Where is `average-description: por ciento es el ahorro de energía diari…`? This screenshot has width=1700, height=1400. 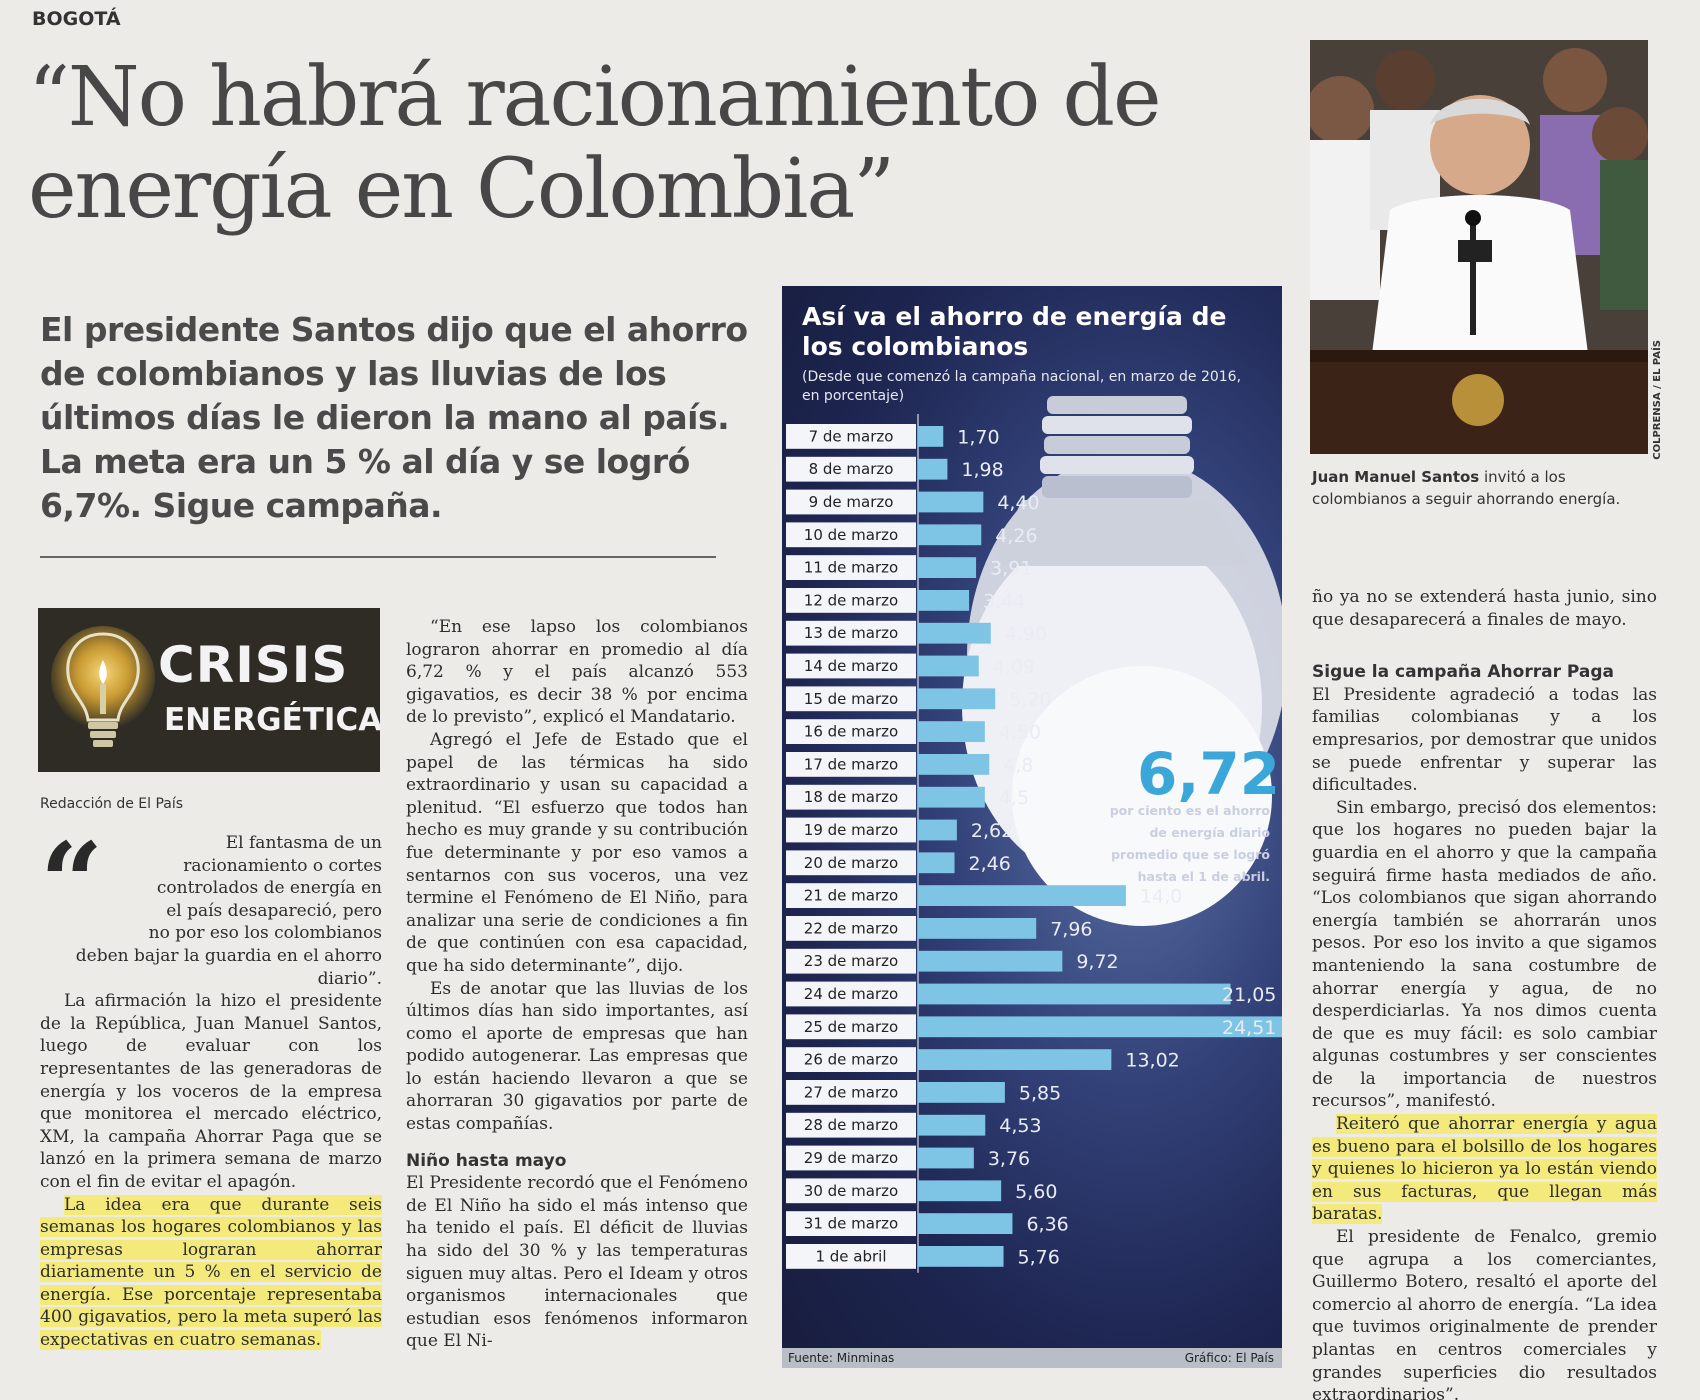 average-description: por ciento es el ahorro de energía diari… is located at coordinates (1189, 843).